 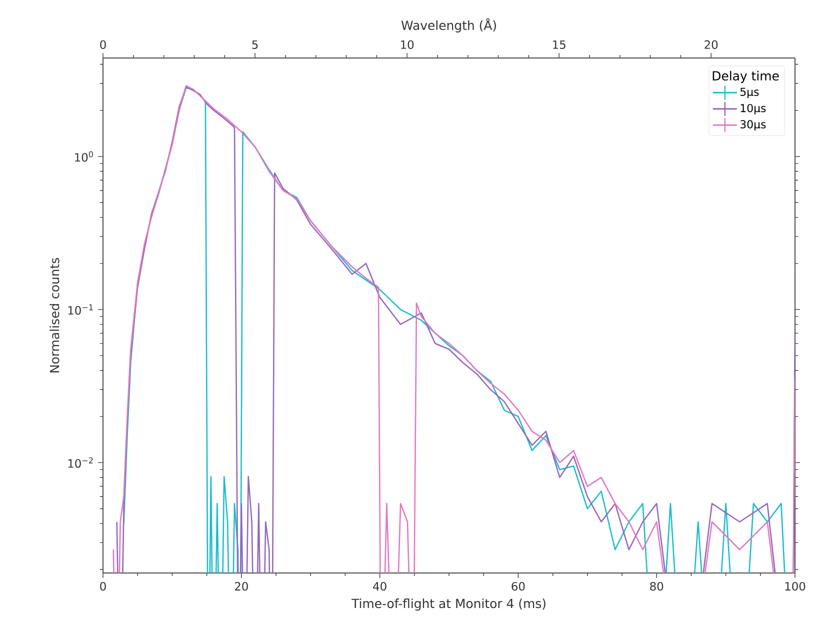 What do you see at coordinates (80, 309) in the screenshot?
I see `y-tick-label: 10$^{−1}$` at bounding box center [80, 309].